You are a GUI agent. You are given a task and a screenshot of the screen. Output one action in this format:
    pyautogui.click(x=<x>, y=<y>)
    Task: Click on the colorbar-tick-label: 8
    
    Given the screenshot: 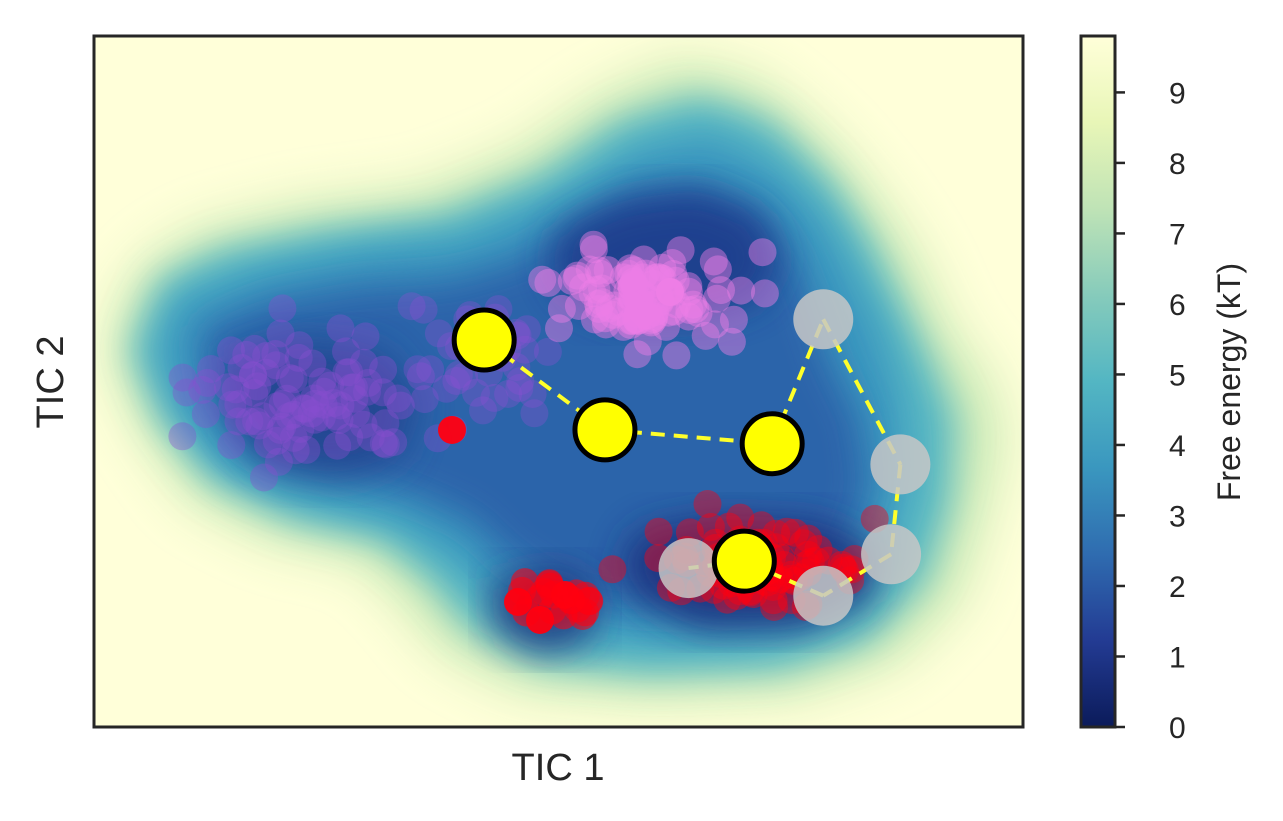 What is the action you would take?
    pyautogui.click(x=1177, y=164)
    